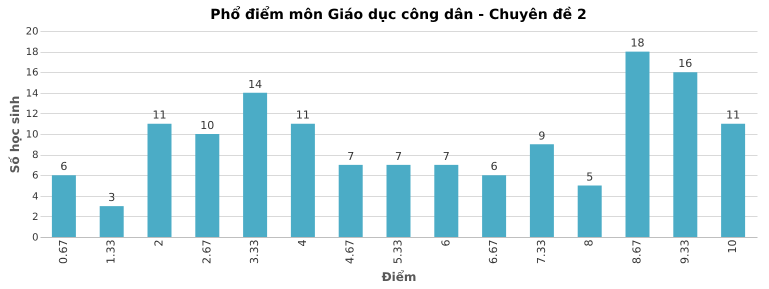  What do you see at coordinates (493, 252) in the screenshot?
I see `x-tick-label: 6.67` at bounding box center [493, 252].